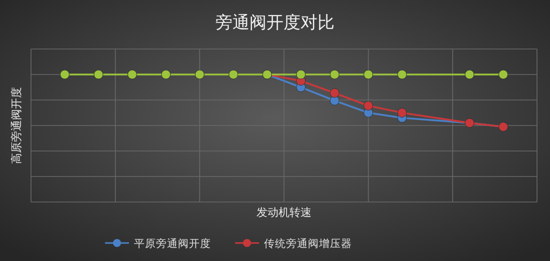  I want to click on x-axis-title: 发动机转速, so click(284, 212).